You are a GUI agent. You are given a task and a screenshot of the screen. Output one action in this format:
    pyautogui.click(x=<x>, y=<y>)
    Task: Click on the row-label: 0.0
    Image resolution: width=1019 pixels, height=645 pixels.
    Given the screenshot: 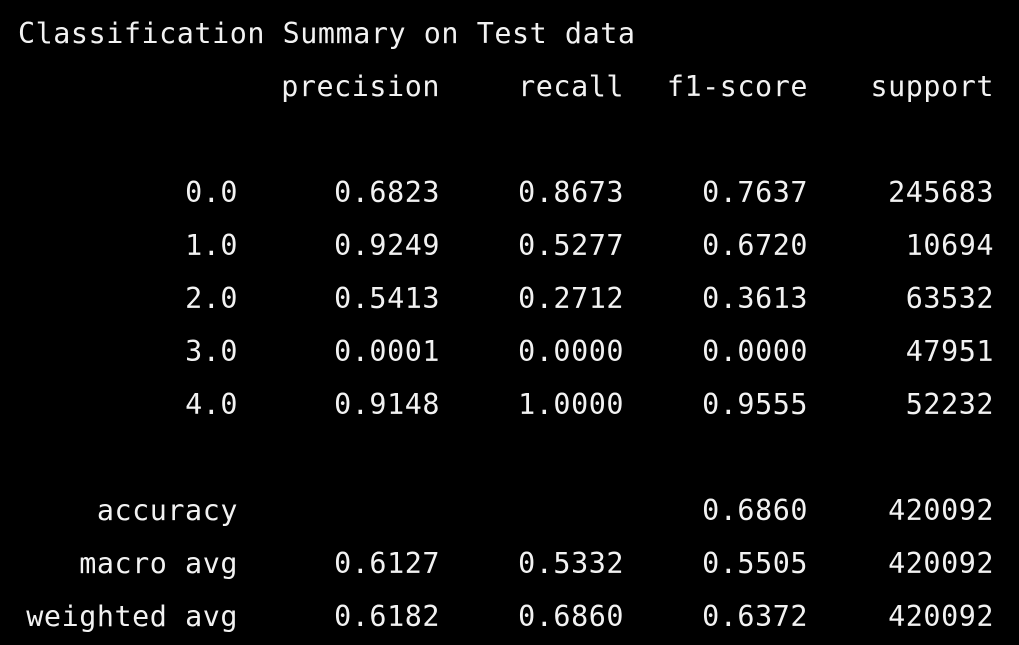 What is the action you would take?
    pyautogui.click(x=211, y=192)
    